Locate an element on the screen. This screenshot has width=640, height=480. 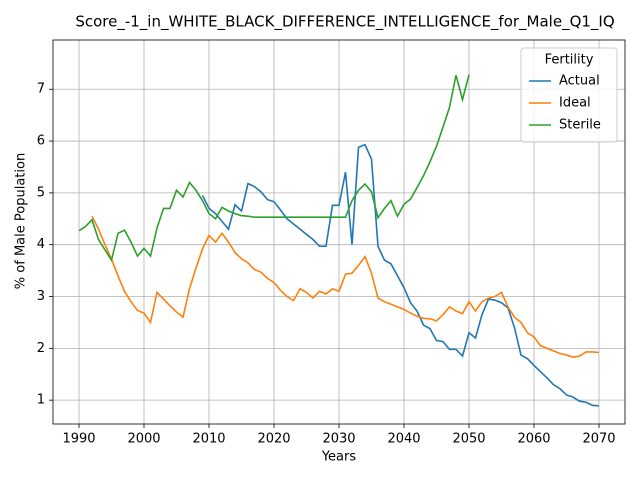
y-tick-label: 7 is located at coordinates (41, 89).